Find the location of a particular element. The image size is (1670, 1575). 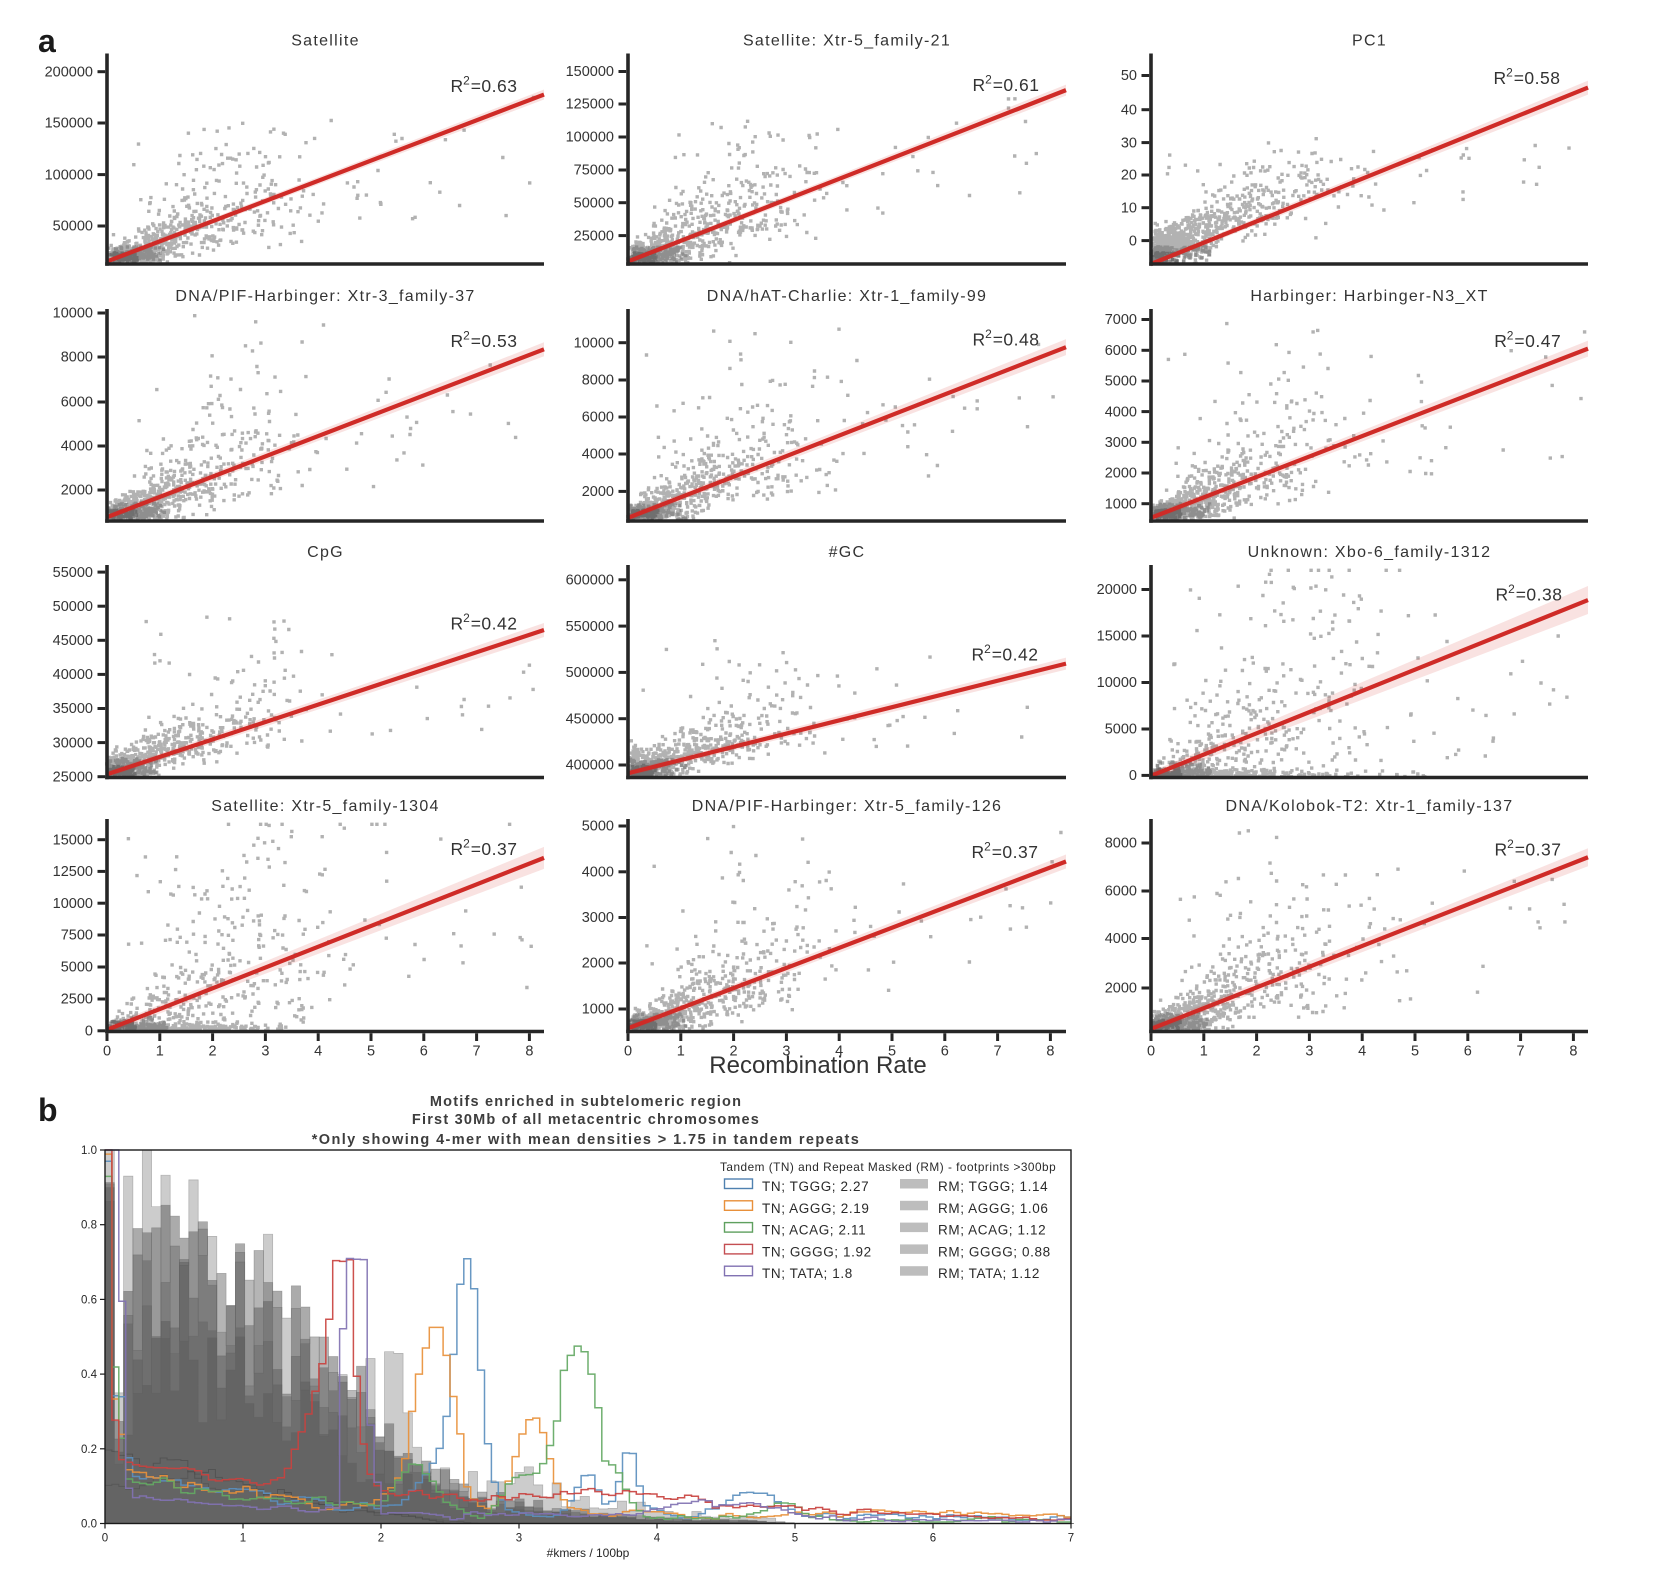

svg-text:DNA/hAT-Charlie: Xtr-1_family-: DNA/hAT-Charlie: Xtr-1_family-99 is located at coordinates (847, 296).